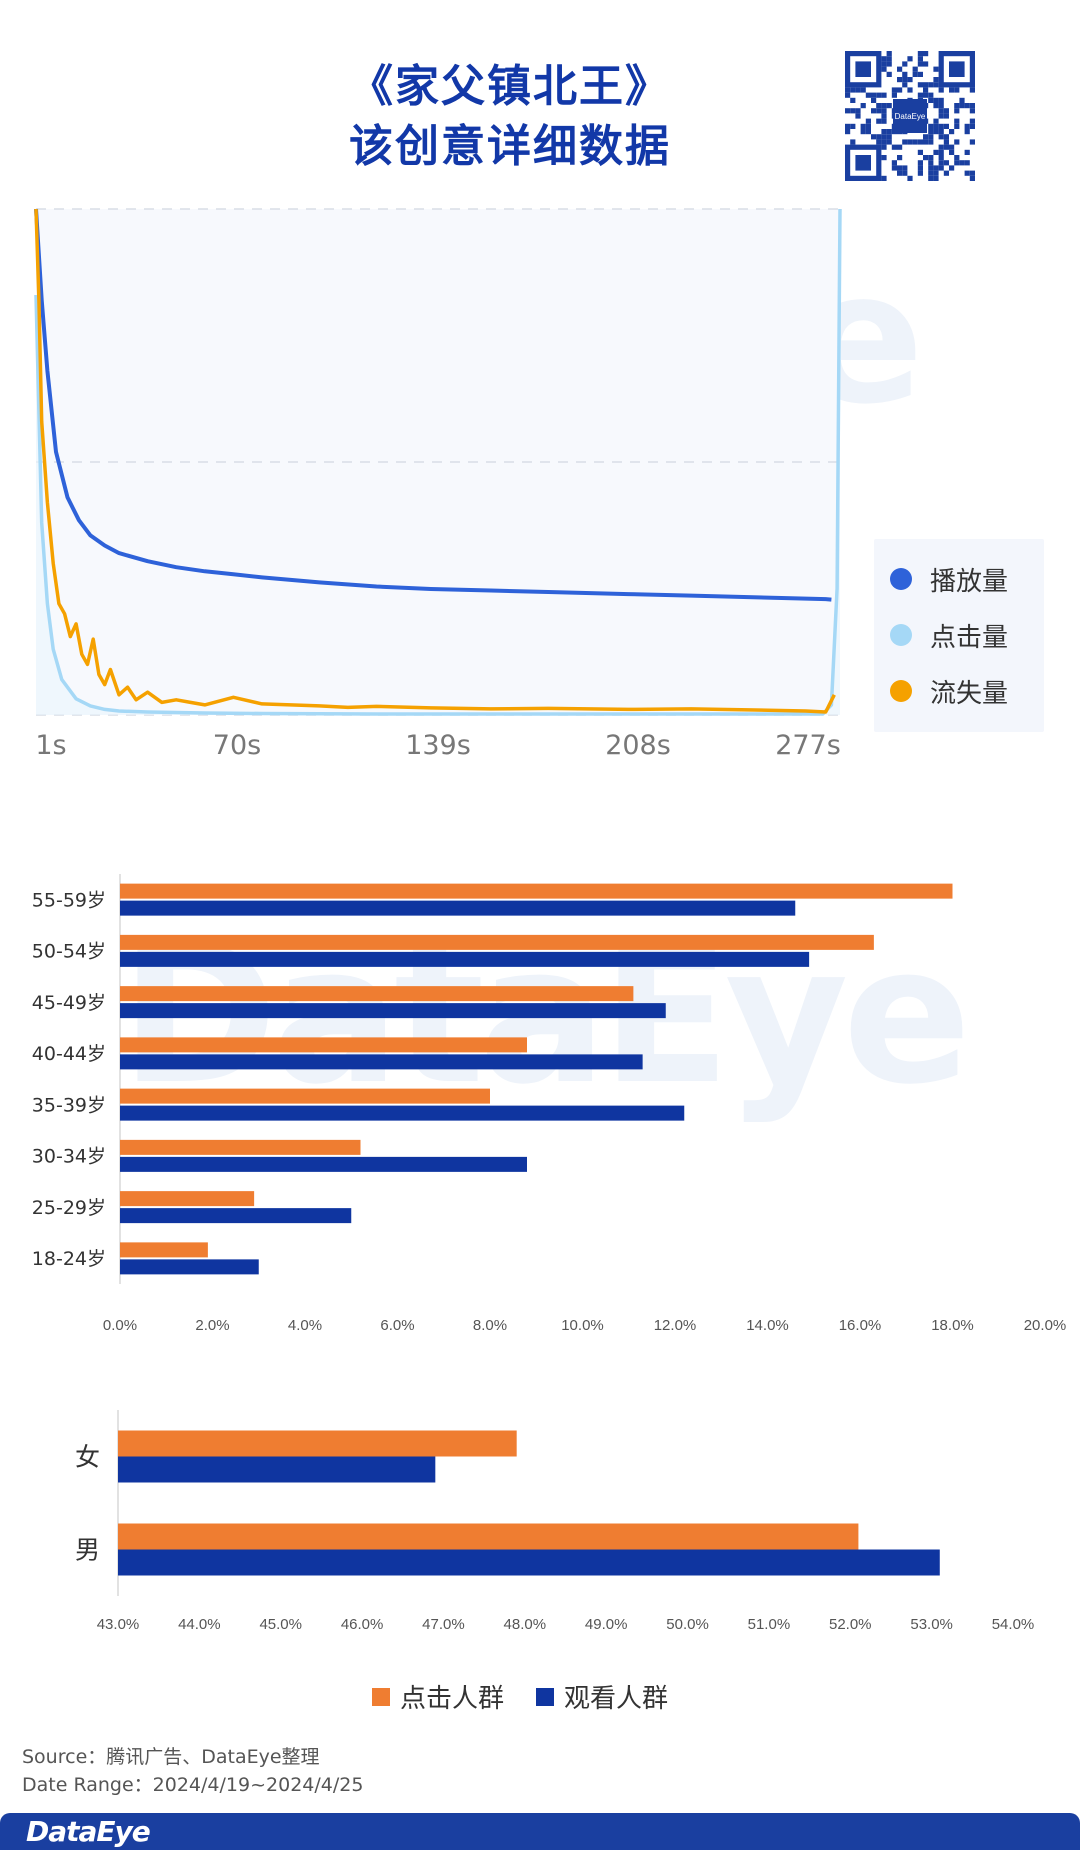 The height and width of the screenshot is (1850, 1080). I want to click on bar-chart-legend: 点击人群 观看人群, so click(520, 1696).